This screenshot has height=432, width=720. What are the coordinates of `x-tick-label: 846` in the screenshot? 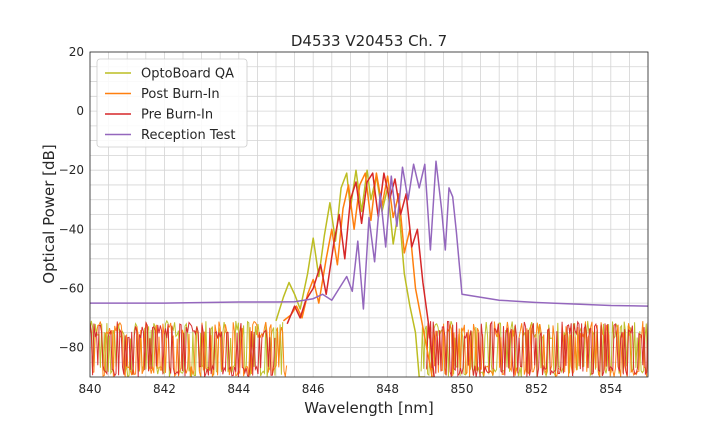 It's located at (313, 389).